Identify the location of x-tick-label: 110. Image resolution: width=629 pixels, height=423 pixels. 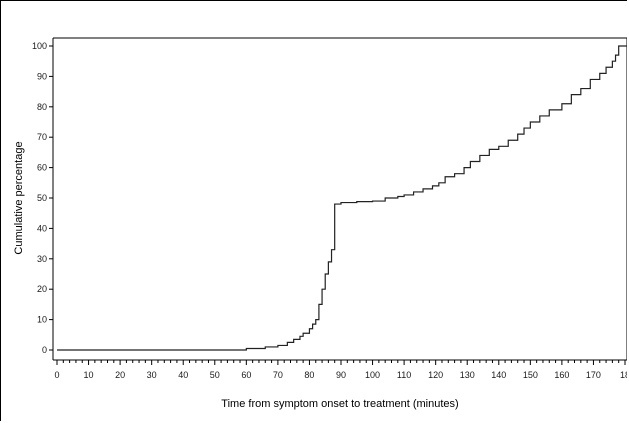
(404, 375).